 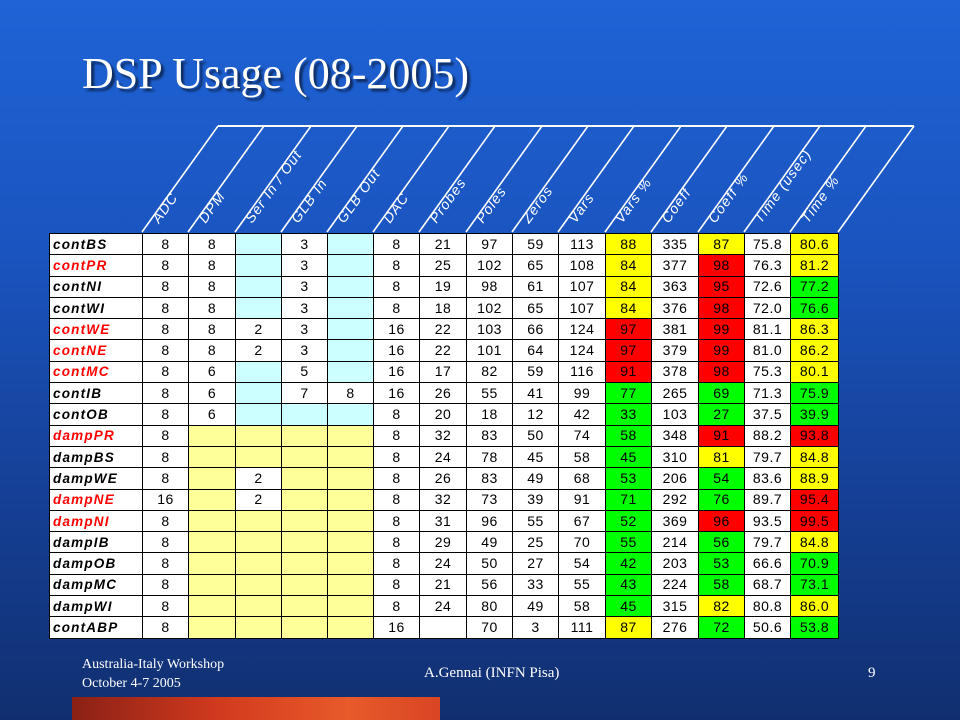 What do you see at coordinates (535, 499) in the screenshot?
I see `table-cell: 39` at bounding box center [535, 499].